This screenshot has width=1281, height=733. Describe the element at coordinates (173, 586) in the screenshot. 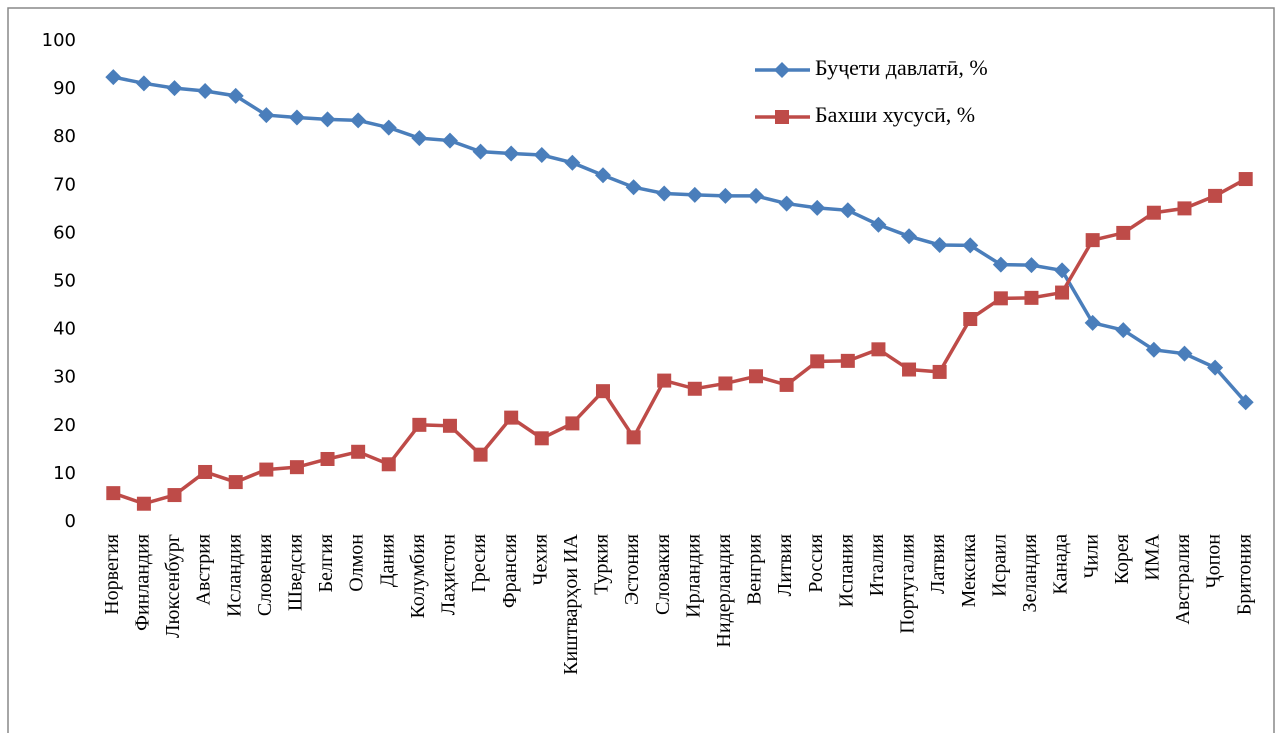

I see `x-tick-label: Люксенбург` at that location.